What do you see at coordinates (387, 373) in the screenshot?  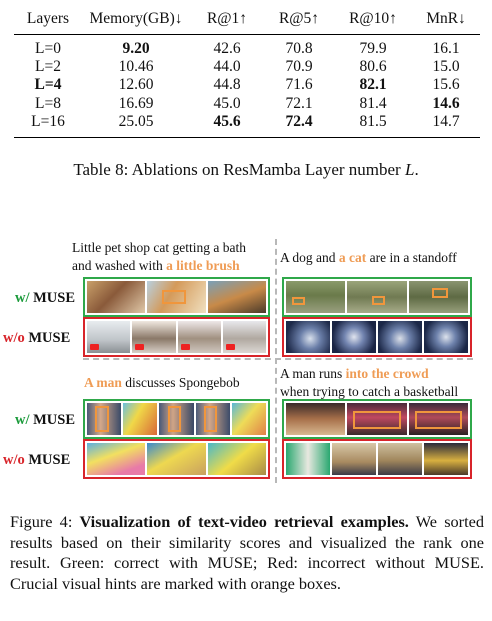 I see `query-highlight: into the crowd` at bounding box center [387, 373].